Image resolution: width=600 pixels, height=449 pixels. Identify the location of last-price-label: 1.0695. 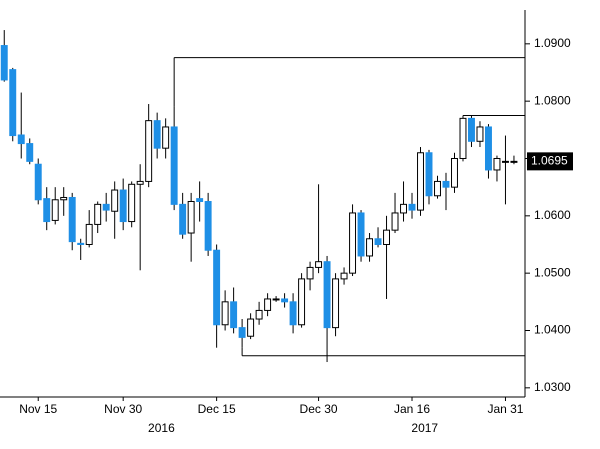
(549, 161).